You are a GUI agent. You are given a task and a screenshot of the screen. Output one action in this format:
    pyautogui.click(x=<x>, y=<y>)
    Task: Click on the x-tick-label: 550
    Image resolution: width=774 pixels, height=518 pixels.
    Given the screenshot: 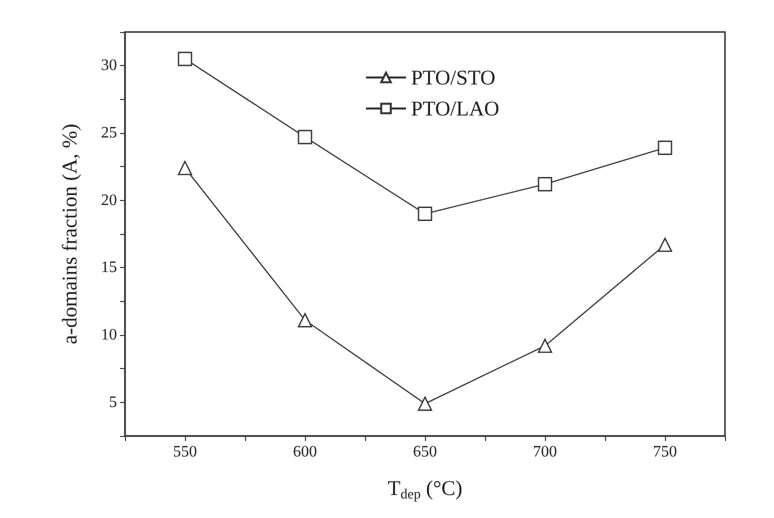 What is the action you would take?
    pyautogui.click(x=185, y=452)
    